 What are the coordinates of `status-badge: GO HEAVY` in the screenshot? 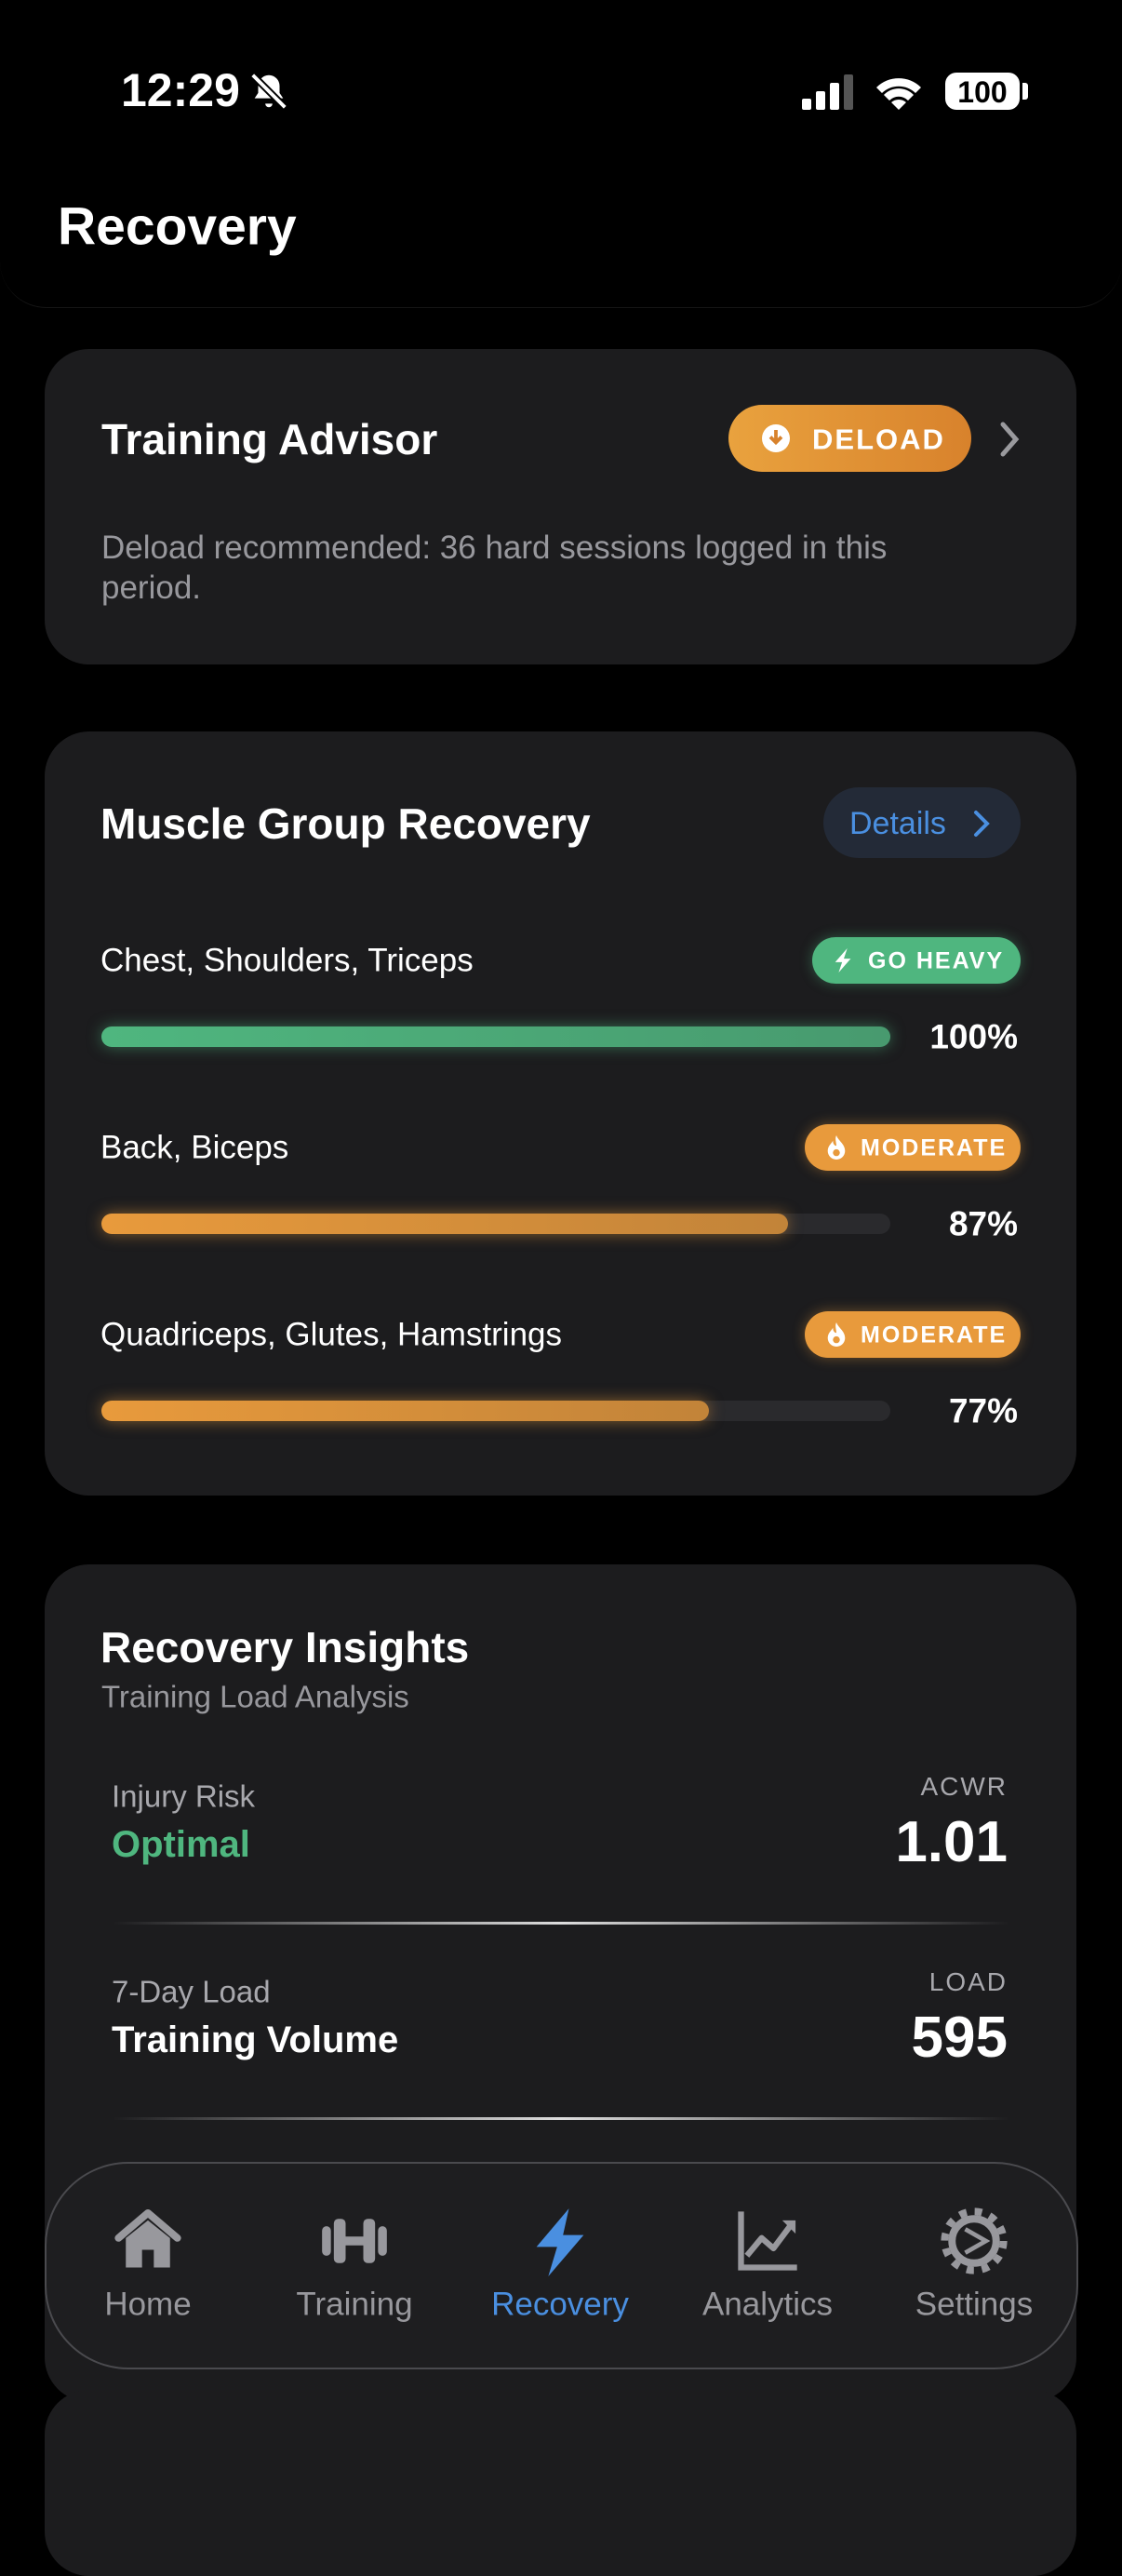 It's located at (917, 960).